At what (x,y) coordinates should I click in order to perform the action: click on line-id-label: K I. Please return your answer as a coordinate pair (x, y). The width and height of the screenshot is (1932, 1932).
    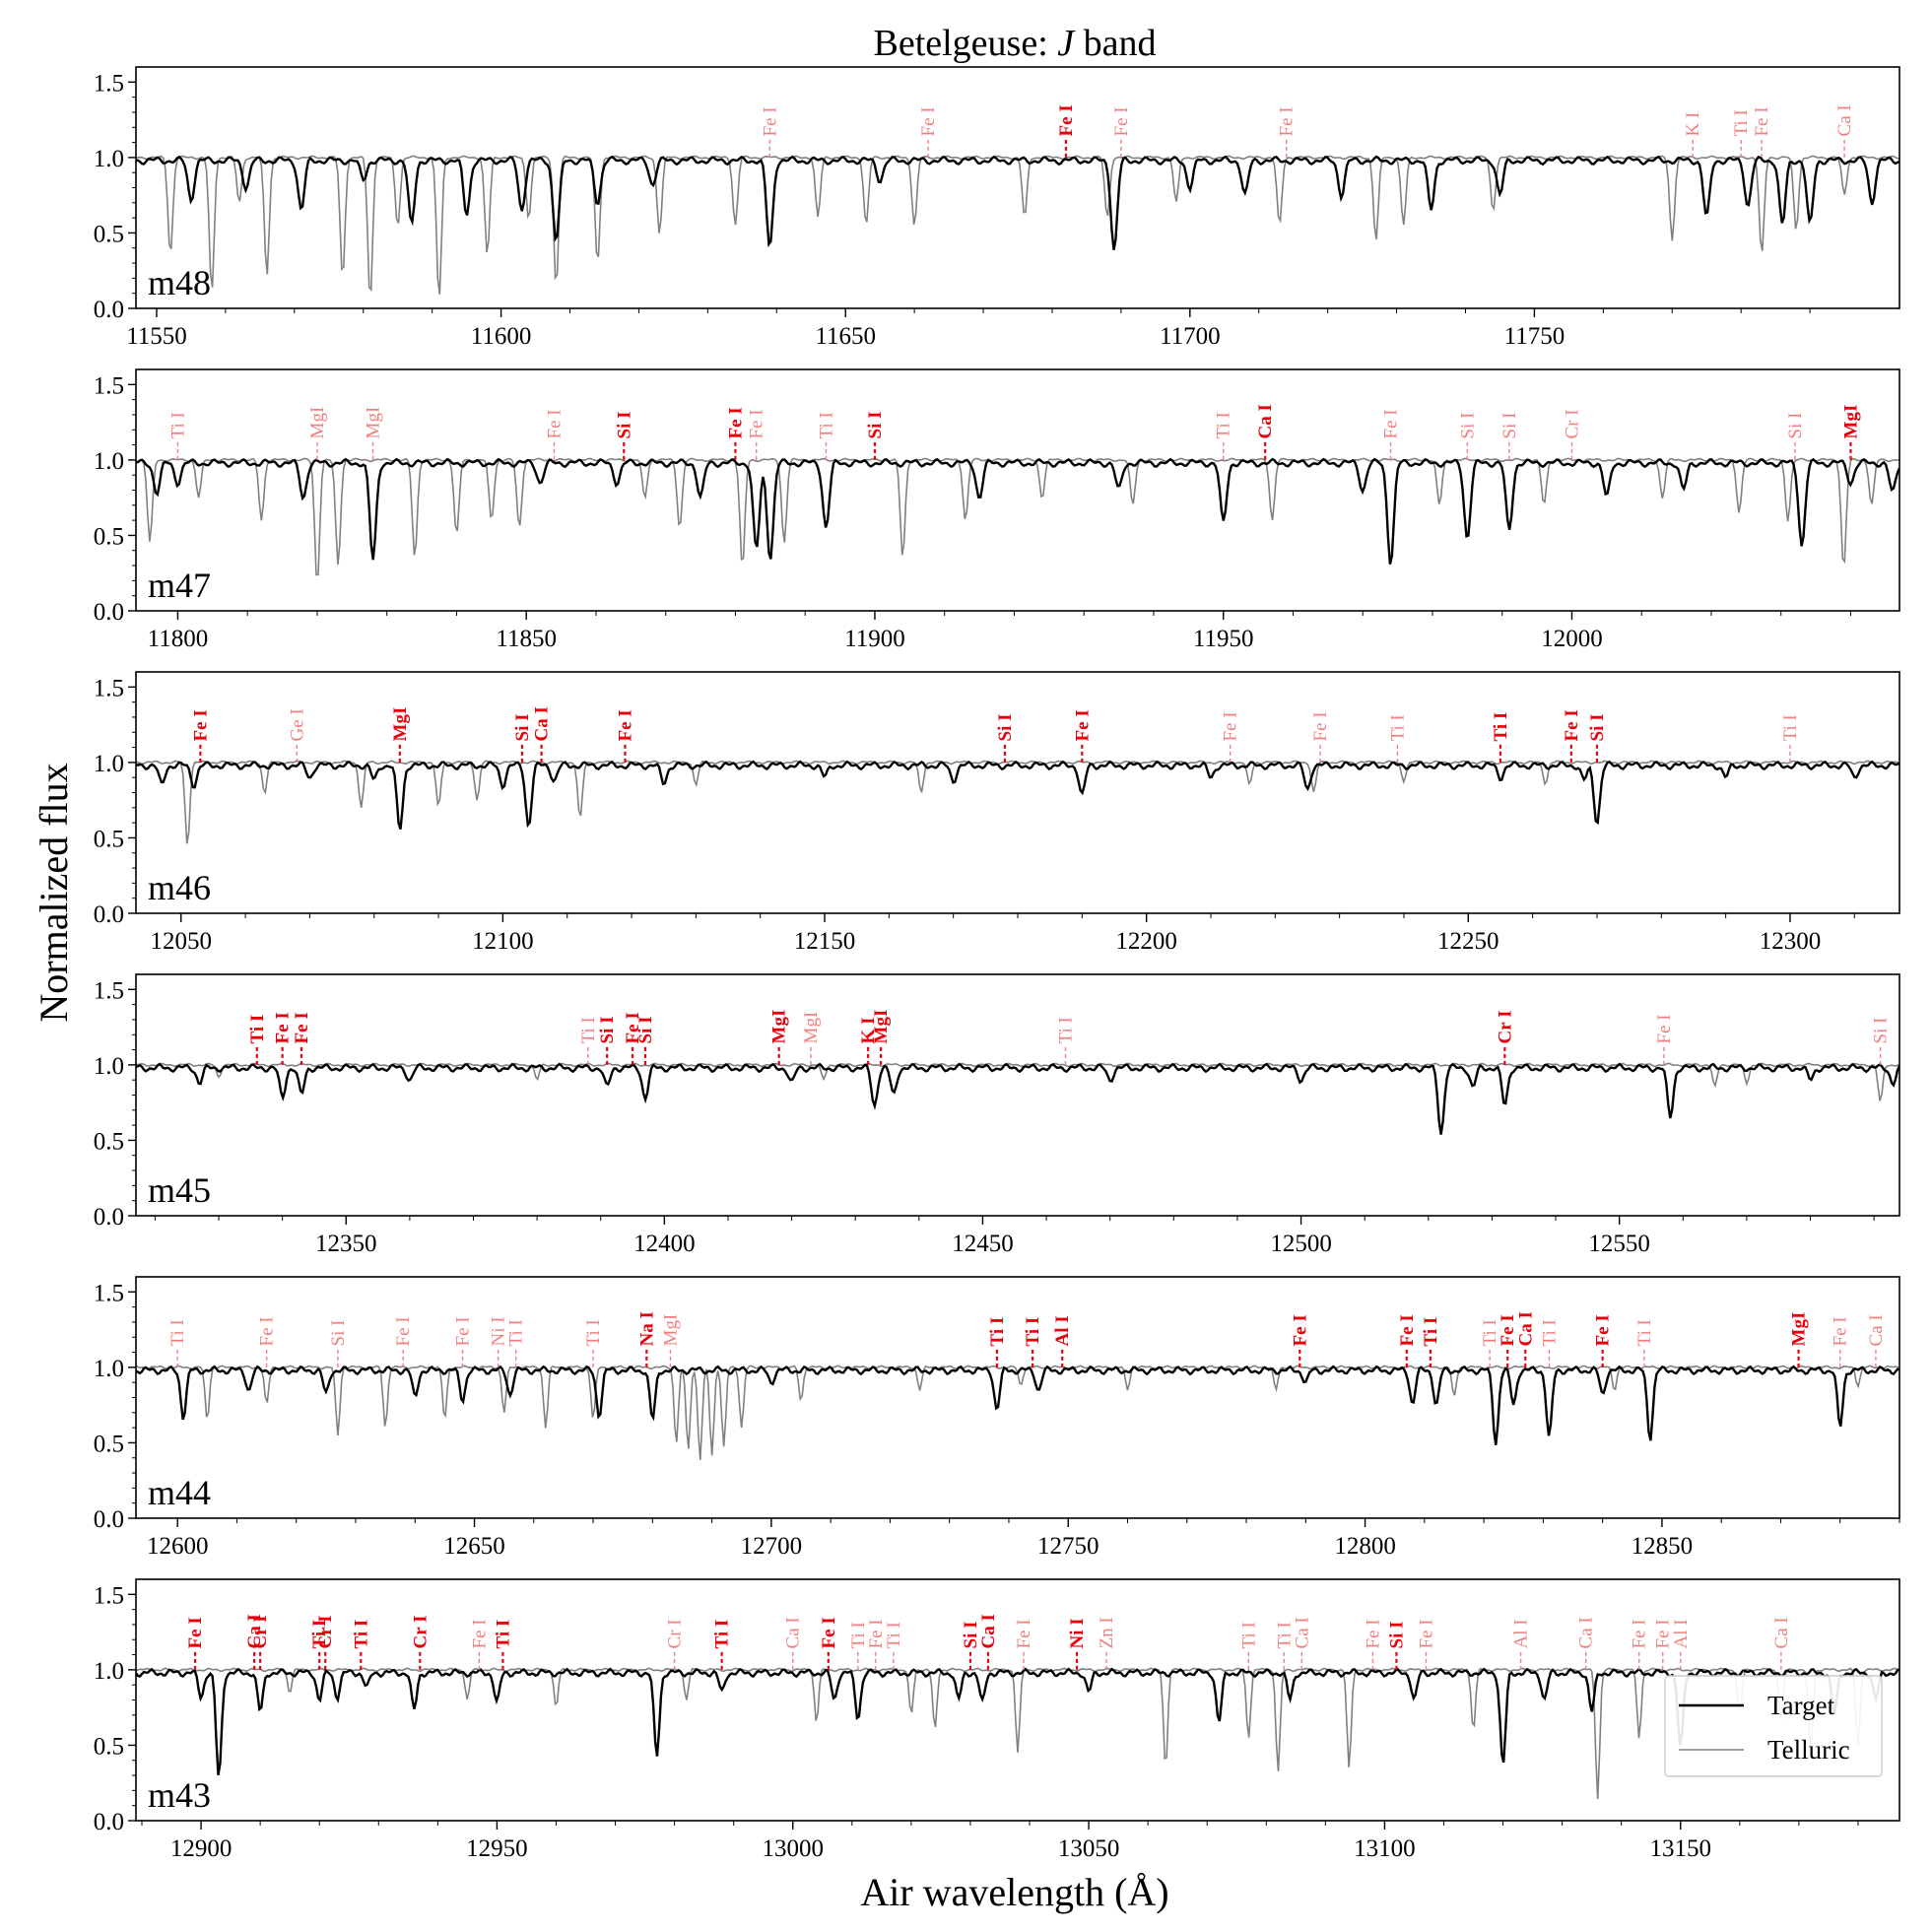
    Looking at the image, I should click on (1693, 124).